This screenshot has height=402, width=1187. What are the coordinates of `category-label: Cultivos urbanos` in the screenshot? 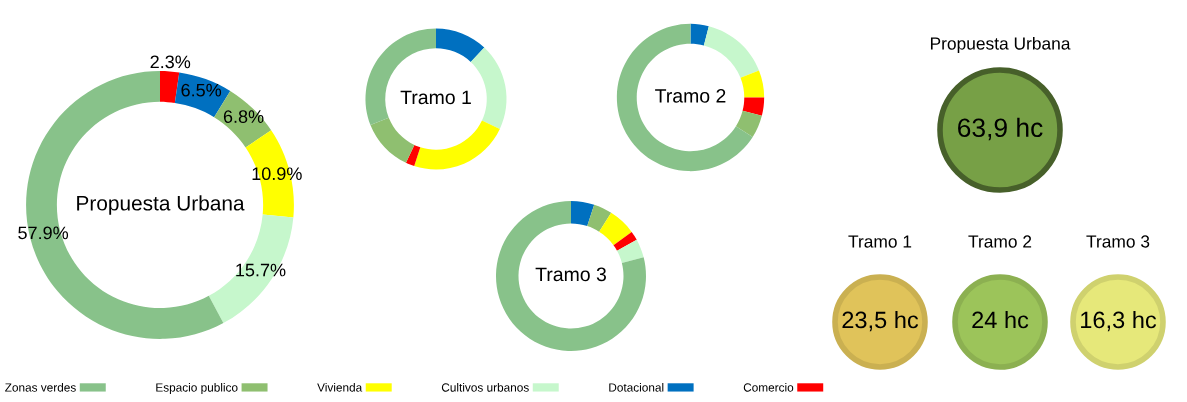 It's located at (485, 387).